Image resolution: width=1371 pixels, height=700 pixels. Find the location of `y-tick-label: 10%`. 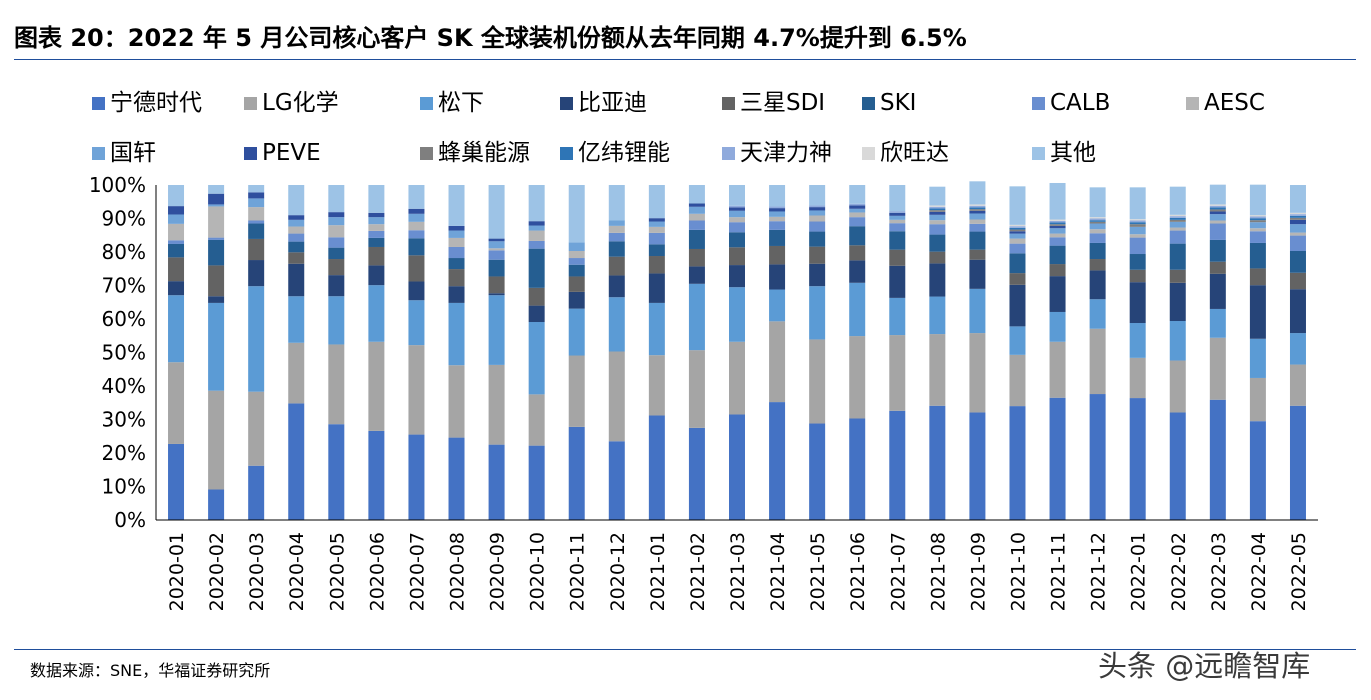

y-tick-label: 10% is located at coordinates (124, 487).